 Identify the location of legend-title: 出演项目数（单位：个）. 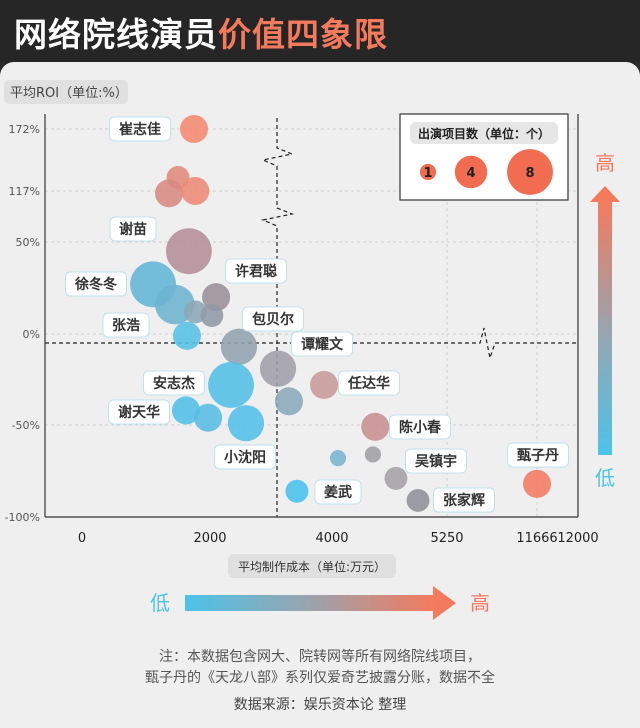
(484, 133).